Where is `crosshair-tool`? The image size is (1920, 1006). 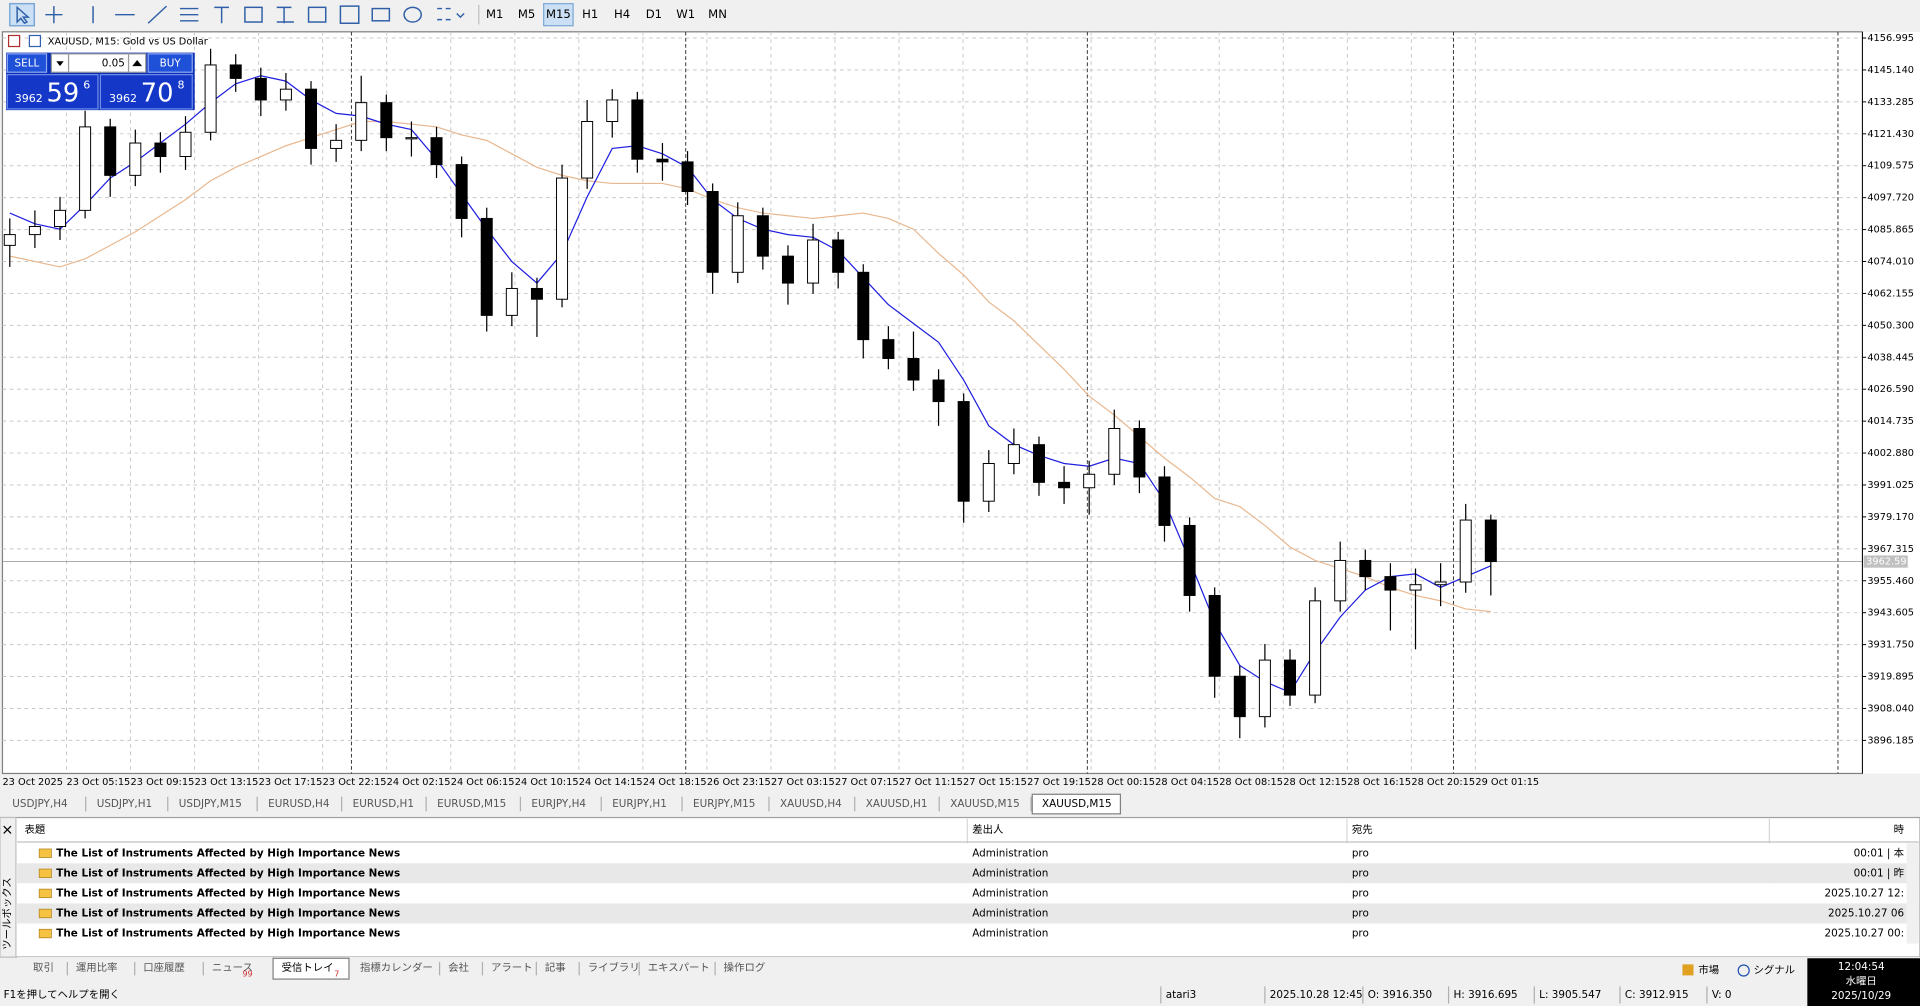 crosshair-tool is located at coordinates (54, 15).